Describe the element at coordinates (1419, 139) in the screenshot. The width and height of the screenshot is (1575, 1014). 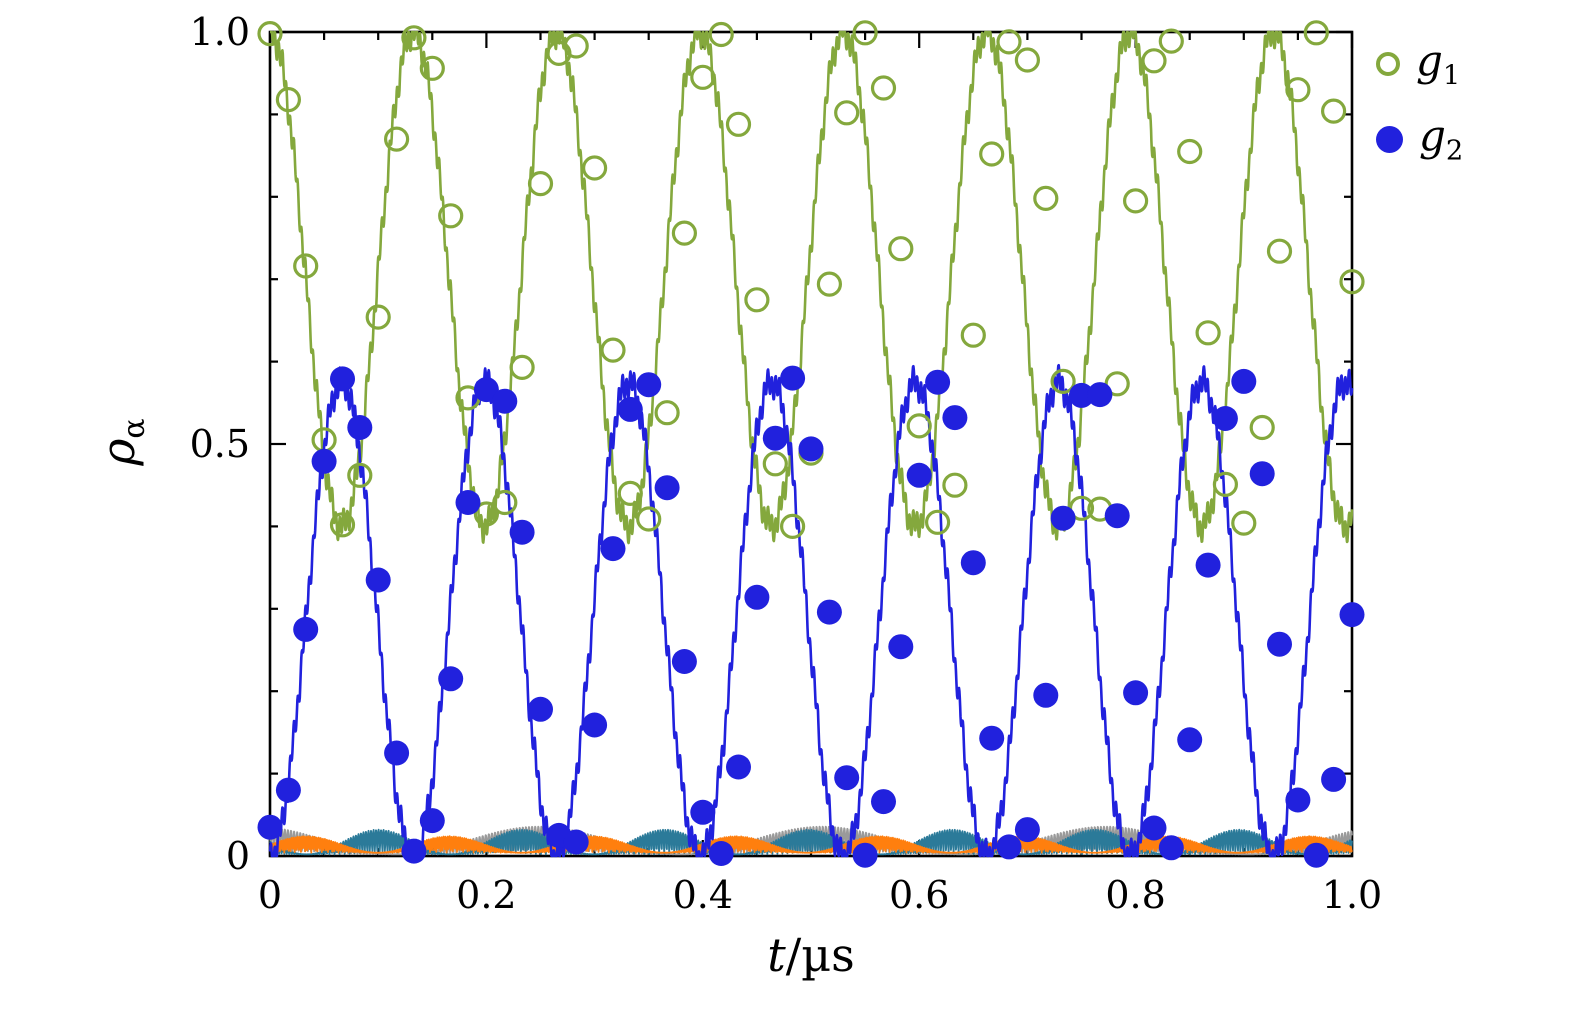
I see `legend-entry-g2: g2` at that location.